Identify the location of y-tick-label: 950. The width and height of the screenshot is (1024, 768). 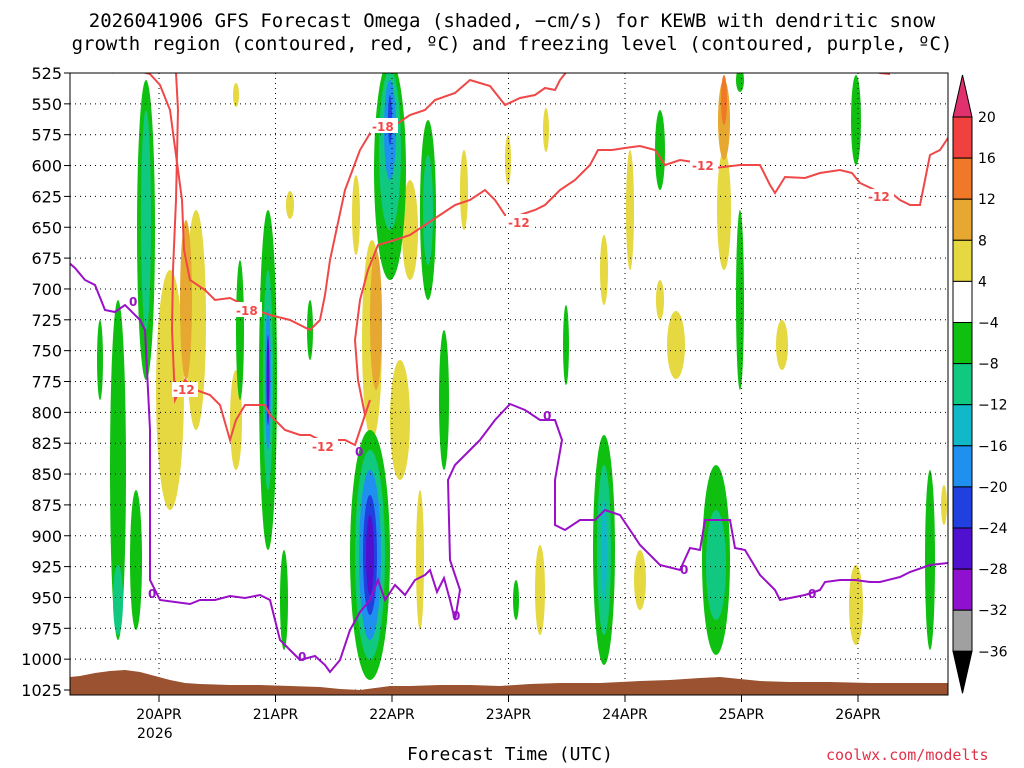
(46, 597).